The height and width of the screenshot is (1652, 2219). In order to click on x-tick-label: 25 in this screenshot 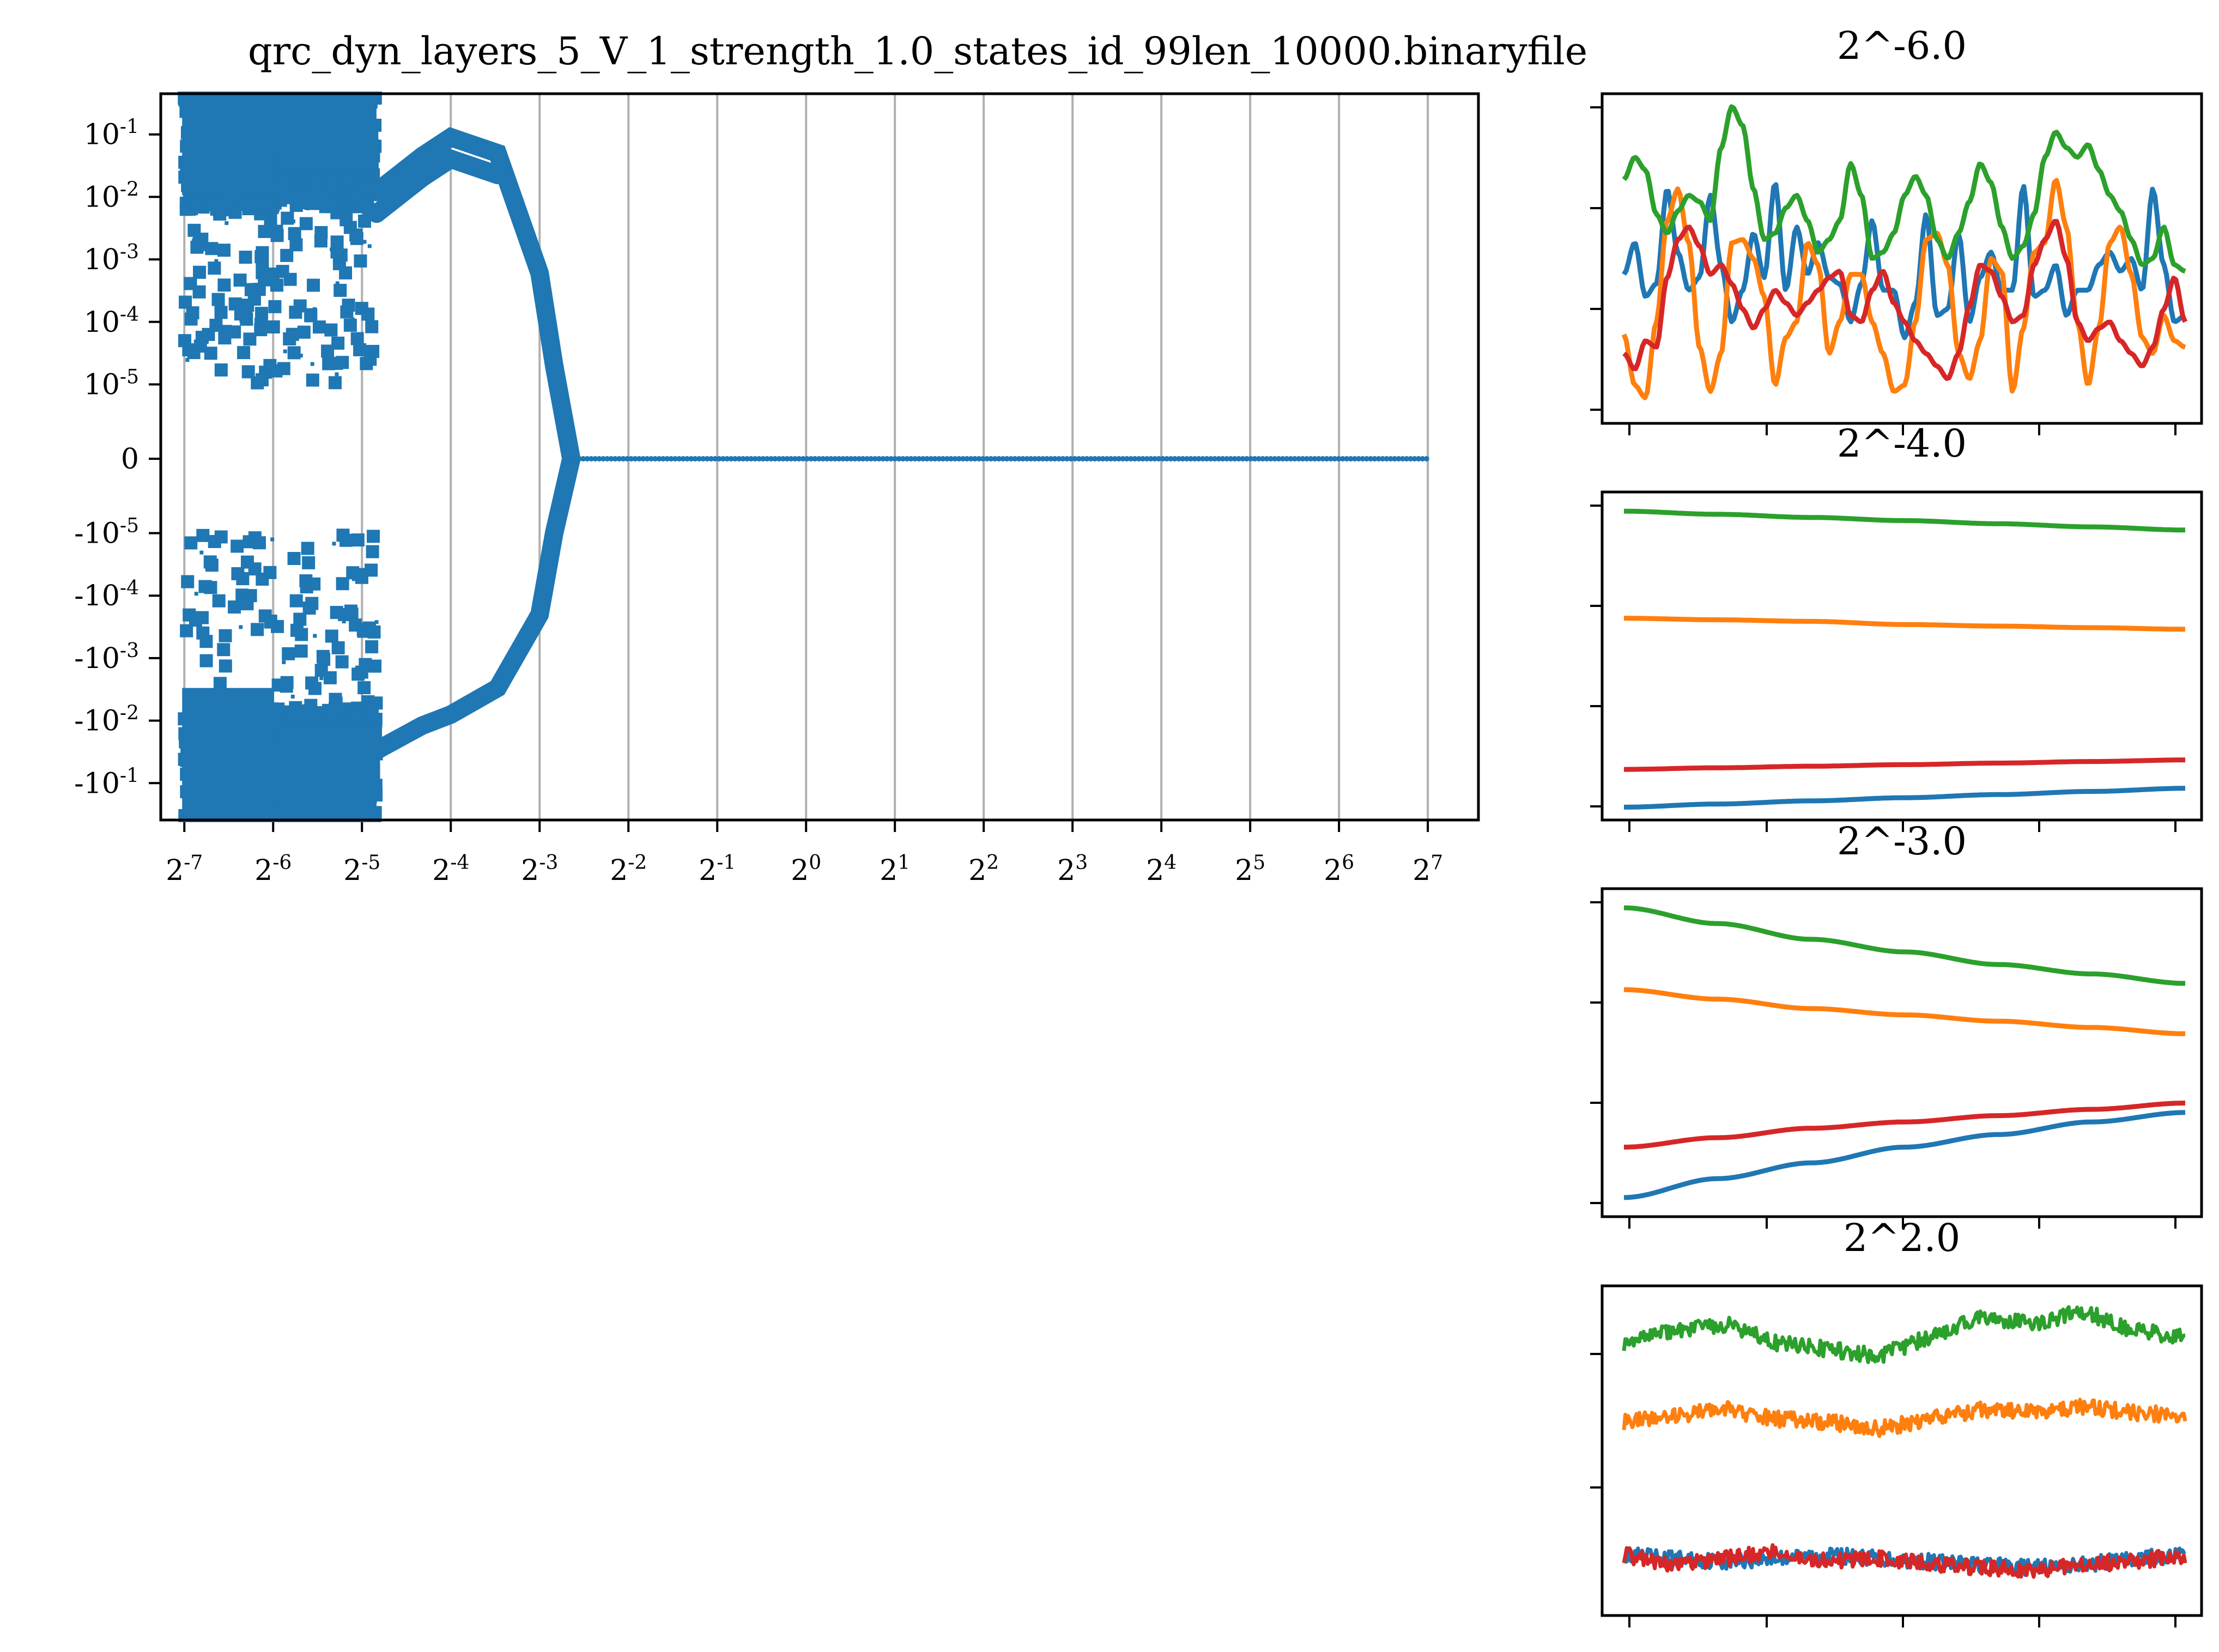, I will do `click(1250, 870)`.